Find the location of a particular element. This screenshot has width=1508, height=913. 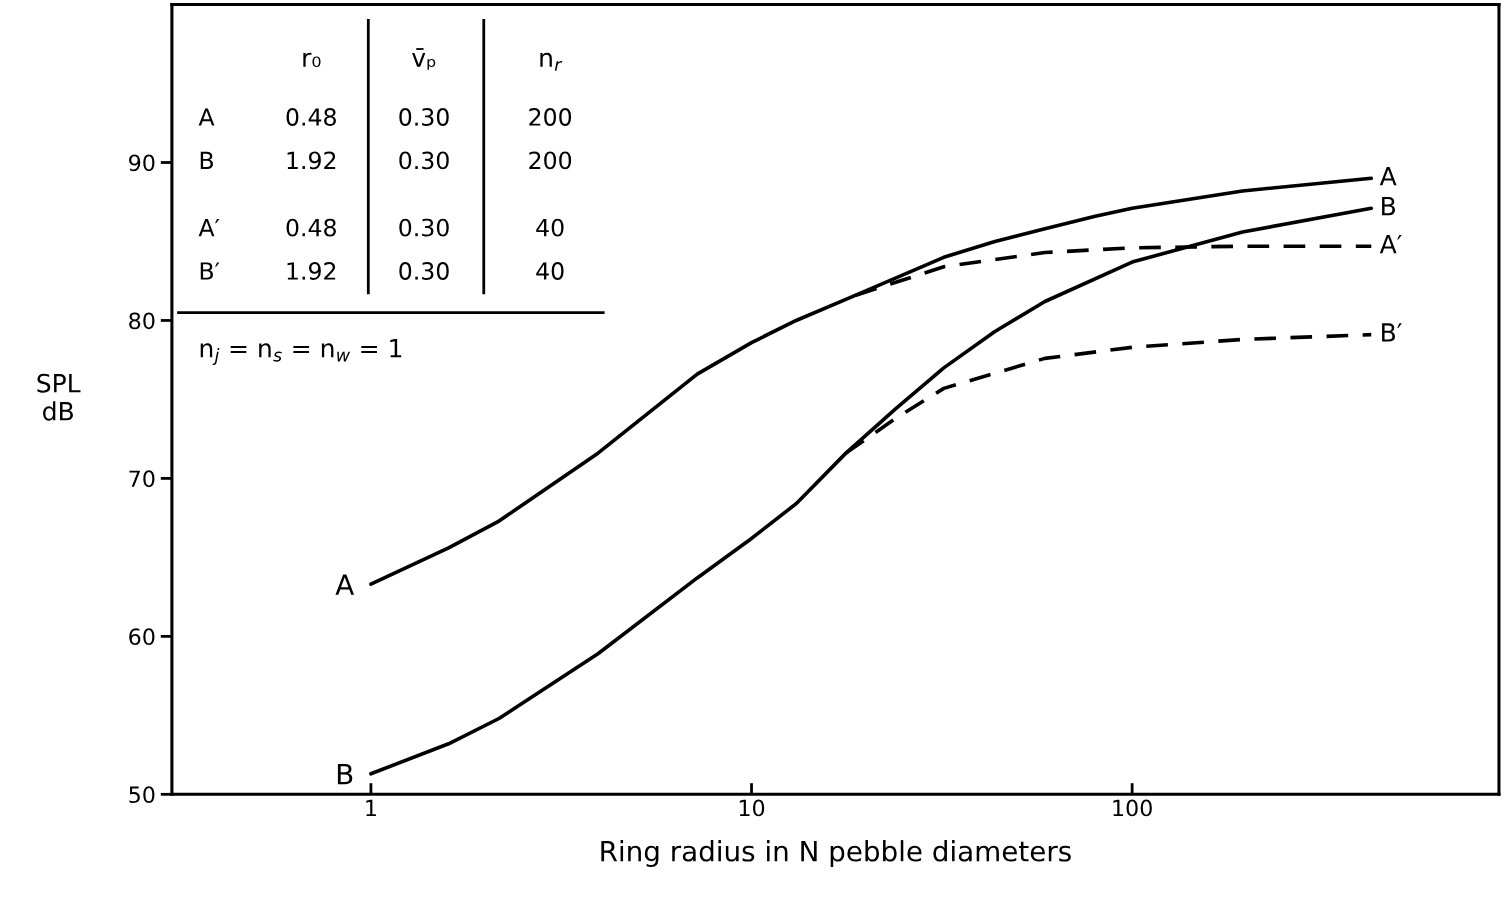

annotation: B′ is located at coordinates (210, 271).